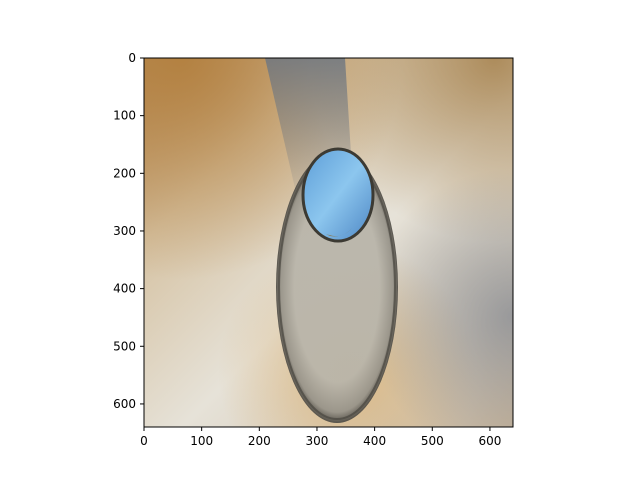 This screenshot has height=480, width=640. What do you see at coordinates (317, 441) in the screenshot?
I see `x-tick-label: 300` at bounding box center [317, 441].